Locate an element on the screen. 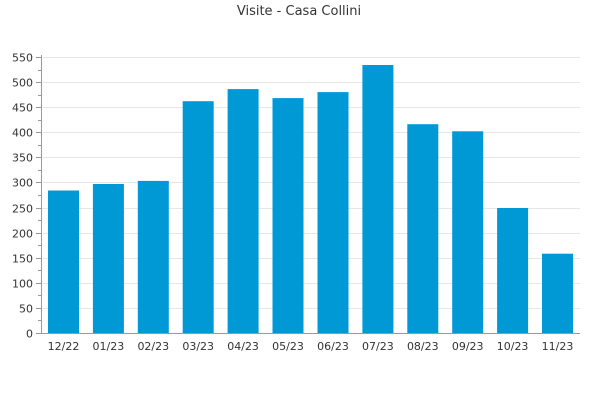  x-tick-label: 03/23 is located at coordinates (198, 346).